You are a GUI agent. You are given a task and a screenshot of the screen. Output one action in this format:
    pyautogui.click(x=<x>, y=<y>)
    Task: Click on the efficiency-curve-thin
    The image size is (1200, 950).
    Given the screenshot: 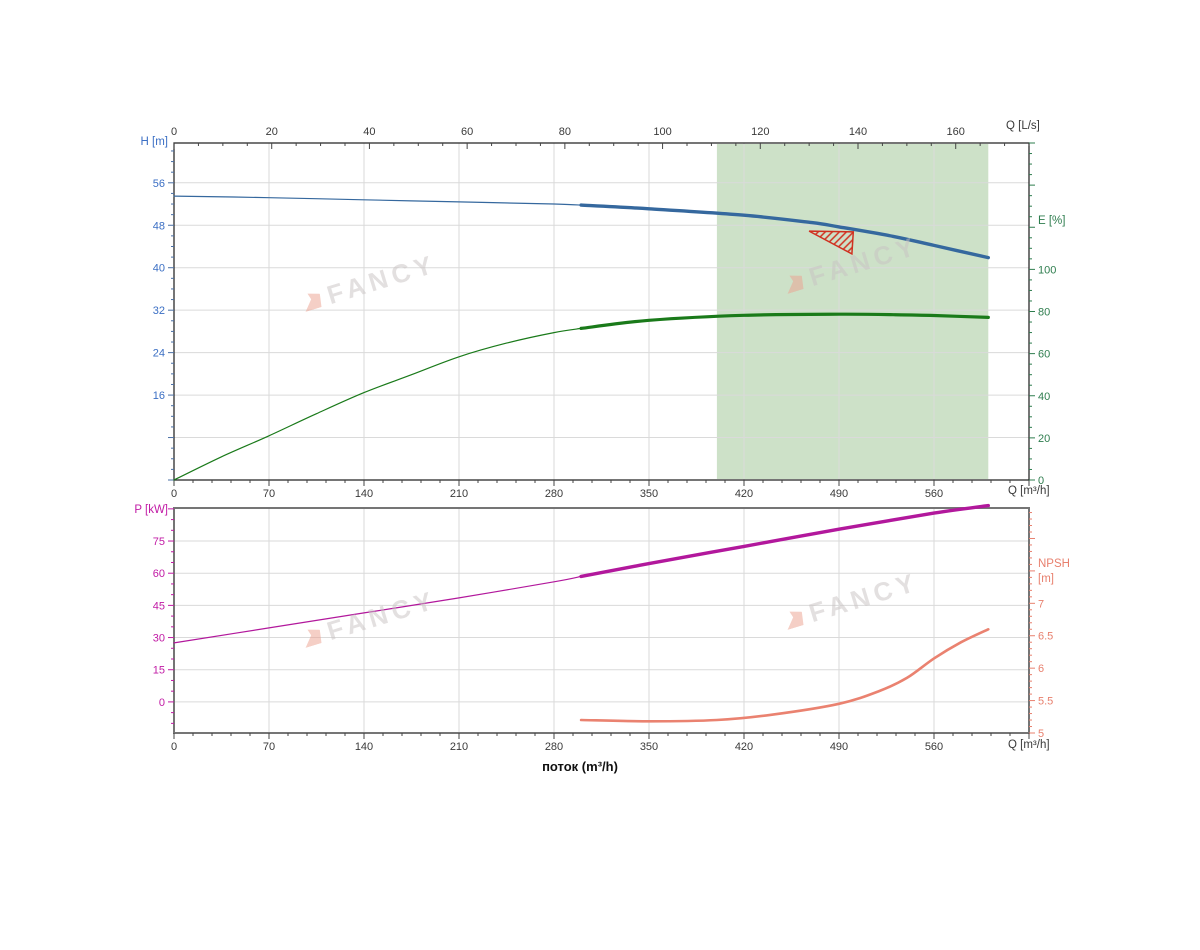 What is the action you would take?
    pyautogui.click(x=377, y=404)
    